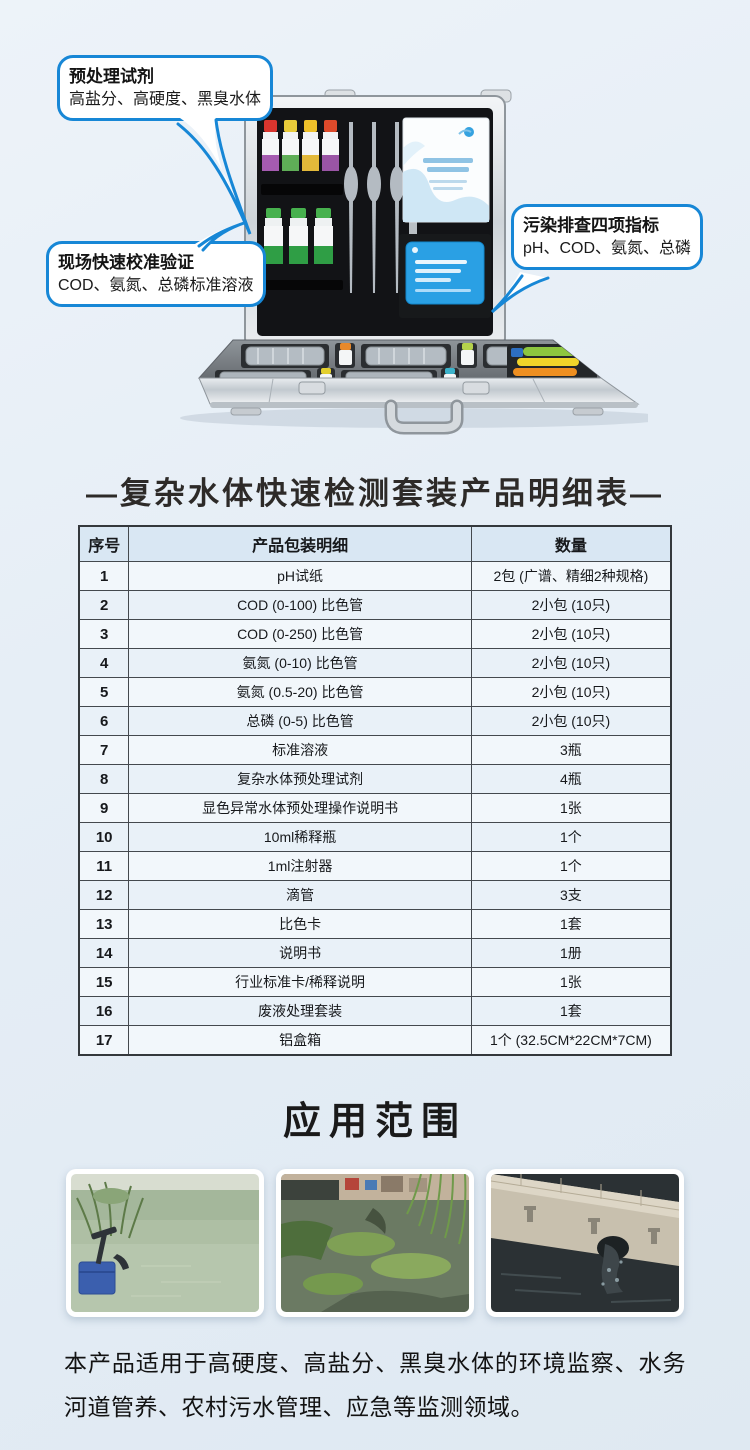 Image resolution: width=750 pixels, height=1450 pixels. I want to click on table-row: 4 氨氮 (0-10) 比色管 2小包 (10只), so click(375, 663).